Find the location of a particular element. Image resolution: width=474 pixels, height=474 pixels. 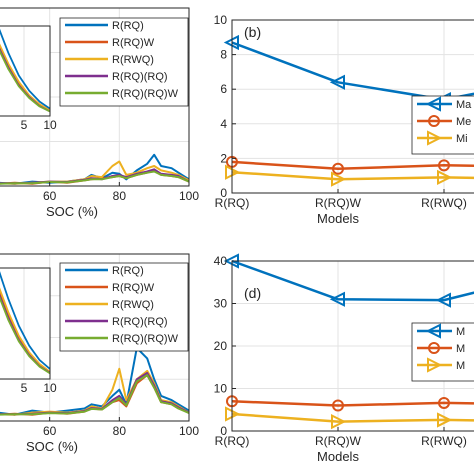

panel-label: (b) is located at coordinates (252, 32).